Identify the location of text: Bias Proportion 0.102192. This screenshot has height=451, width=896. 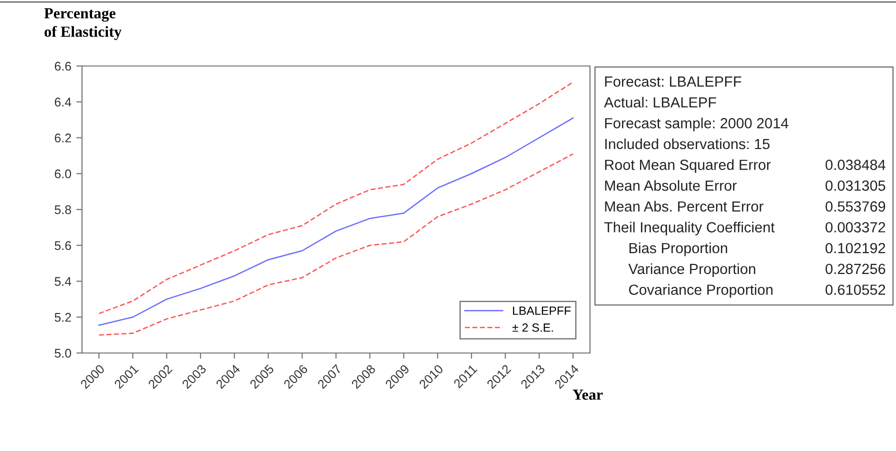
(758, 249).